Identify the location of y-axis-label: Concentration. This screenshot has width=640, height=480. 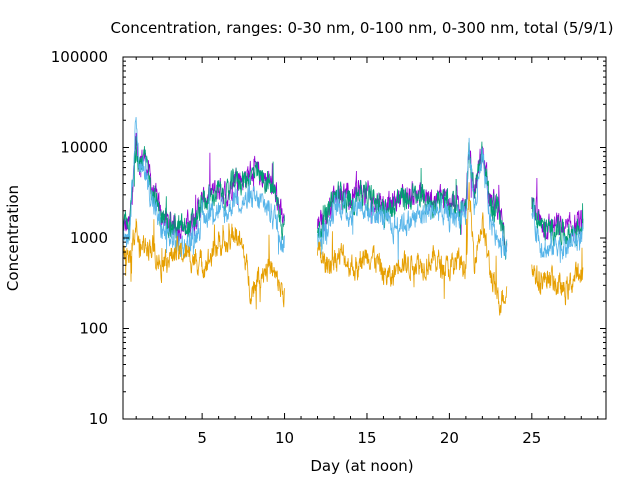
(13, 238).